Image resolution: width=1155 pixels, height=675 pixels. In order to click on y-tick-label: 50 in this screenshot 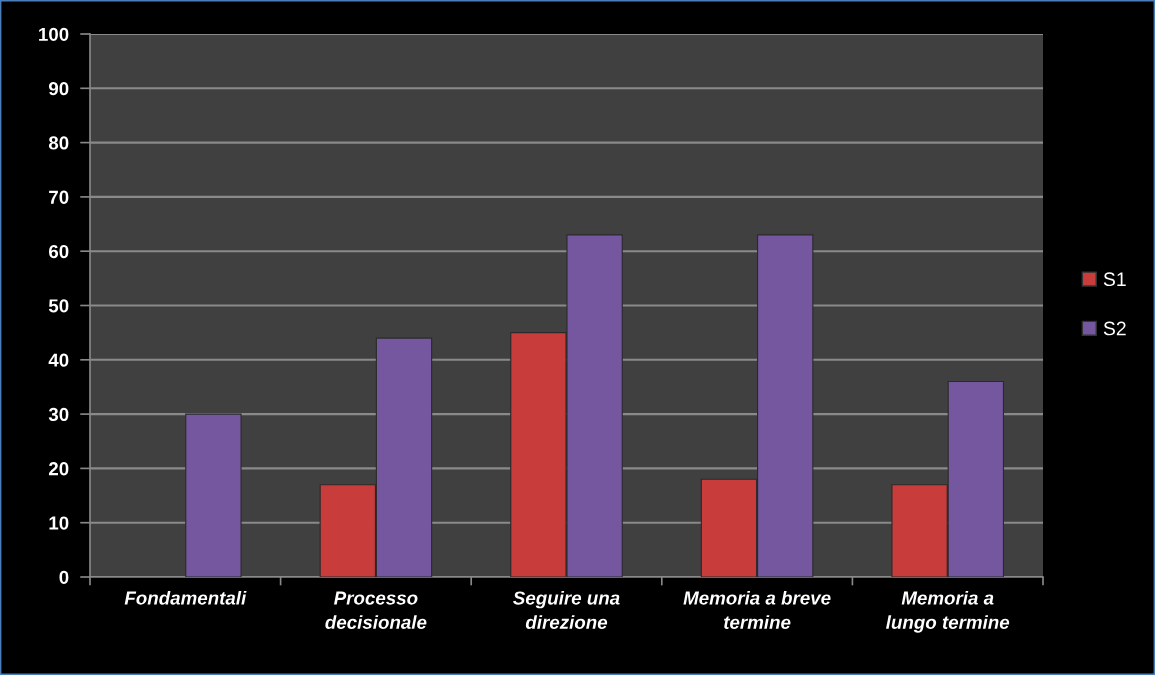, I will do `click(58, 306)`.